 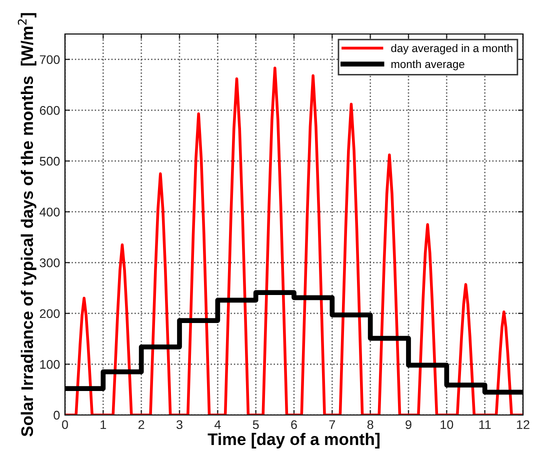 I want to click on x-axis-title: Time [day of a month], so click(x=294, y=440).